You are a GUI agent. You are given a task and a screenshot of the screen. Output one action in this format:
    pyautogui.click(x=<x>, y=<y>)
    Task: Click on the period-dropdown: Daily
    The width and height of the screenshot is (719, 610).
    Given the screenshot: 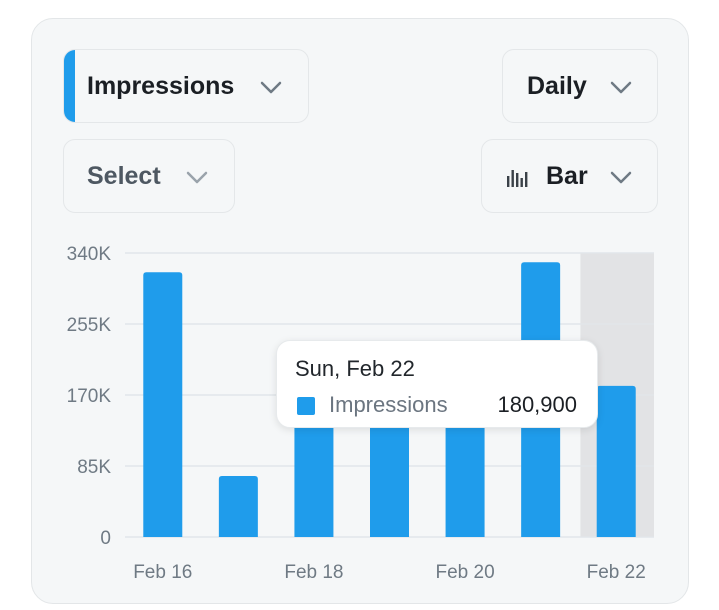 What is the action you would take?
    pyautogui.click(x=580, y=86)
    